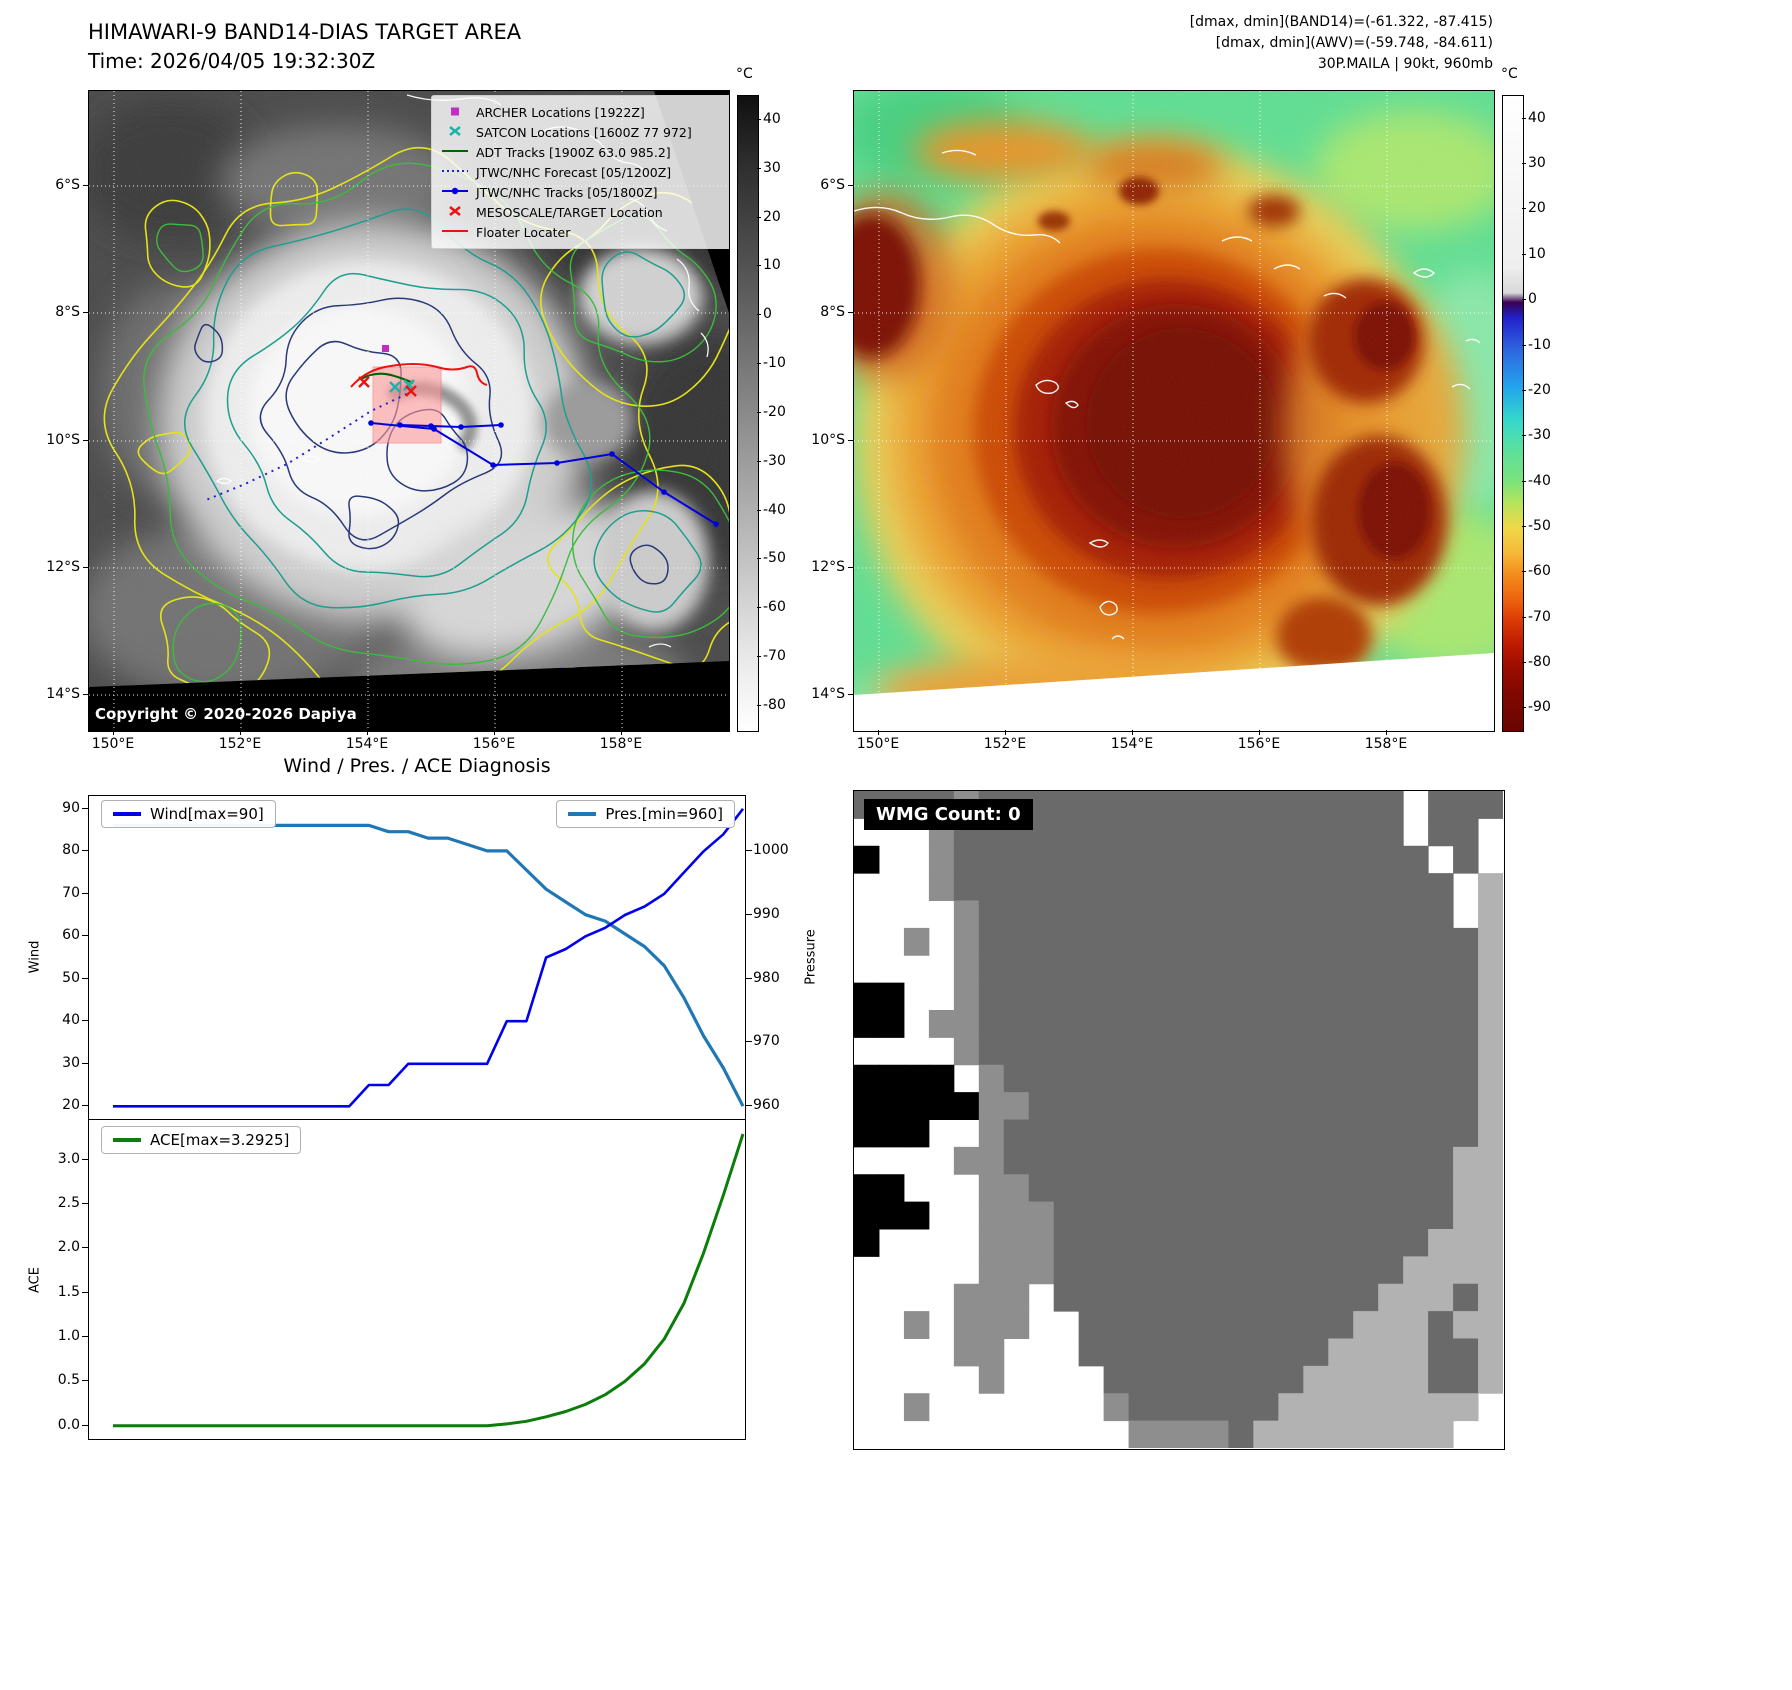 This screenshot has height=1690, width=1792. What do you see at coordinates (772, 119) in the screenshot?
I see `band14-colorbar-tick-label: 40` at bounding box center [772, 119].